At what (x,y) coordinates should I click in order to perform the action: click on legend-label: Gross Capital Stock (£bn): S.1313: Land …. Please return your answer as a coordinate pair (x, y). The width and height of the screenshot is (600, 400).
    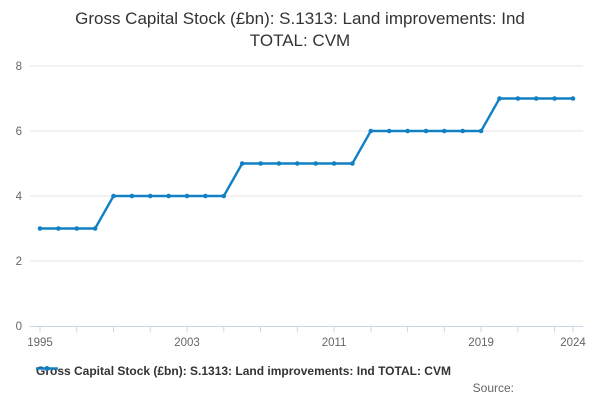
    Looking at the image, I should click on (243, 371).